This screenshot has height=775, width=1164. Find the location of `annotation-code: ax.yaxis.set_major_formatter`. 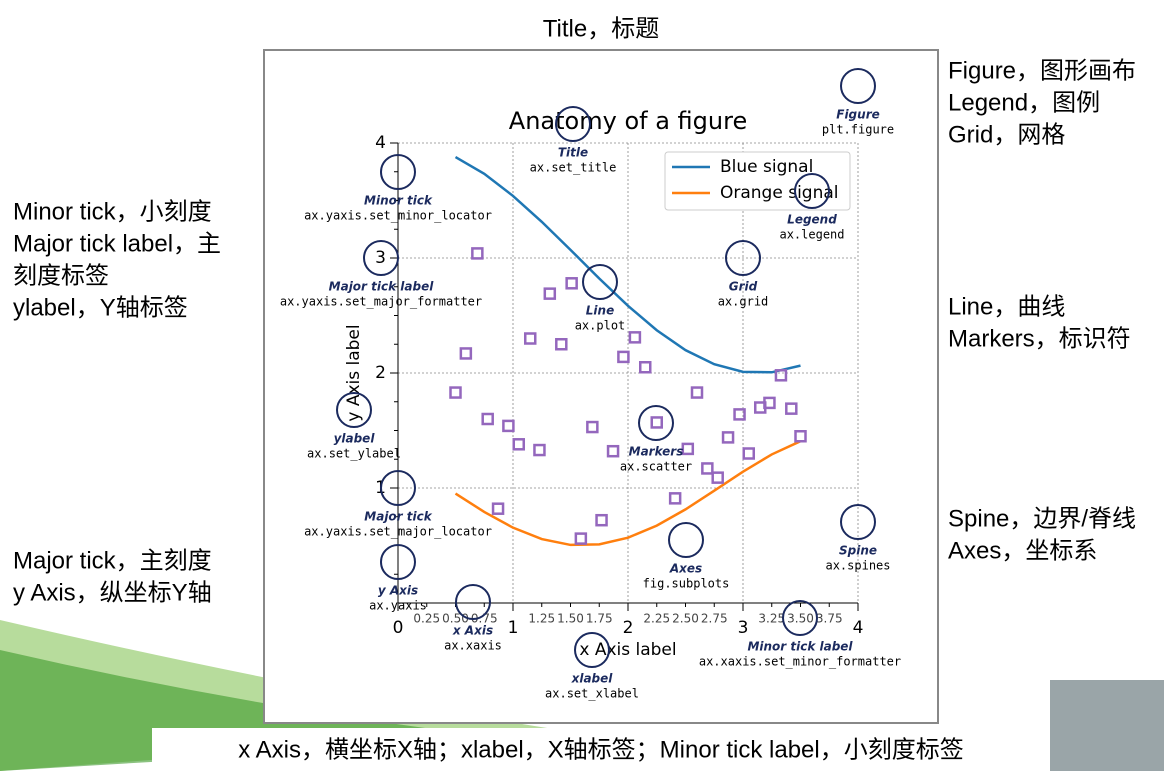

annotation-code: ax.yaxis.set_major_formatter is located at coordinates (381, 302).